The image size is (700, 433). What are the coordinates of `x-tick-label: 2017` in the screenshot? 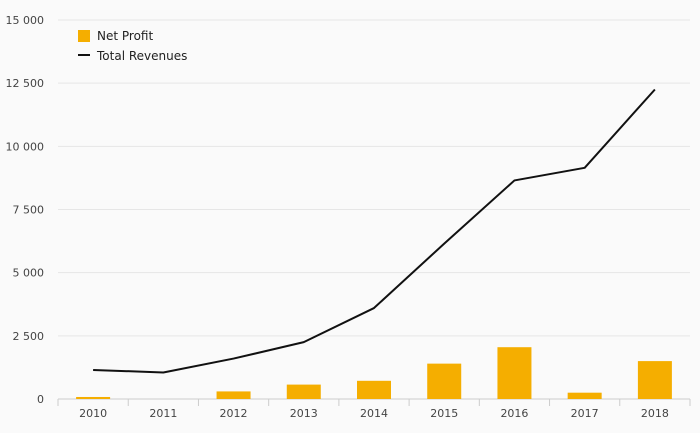 It's located at (585, 413).